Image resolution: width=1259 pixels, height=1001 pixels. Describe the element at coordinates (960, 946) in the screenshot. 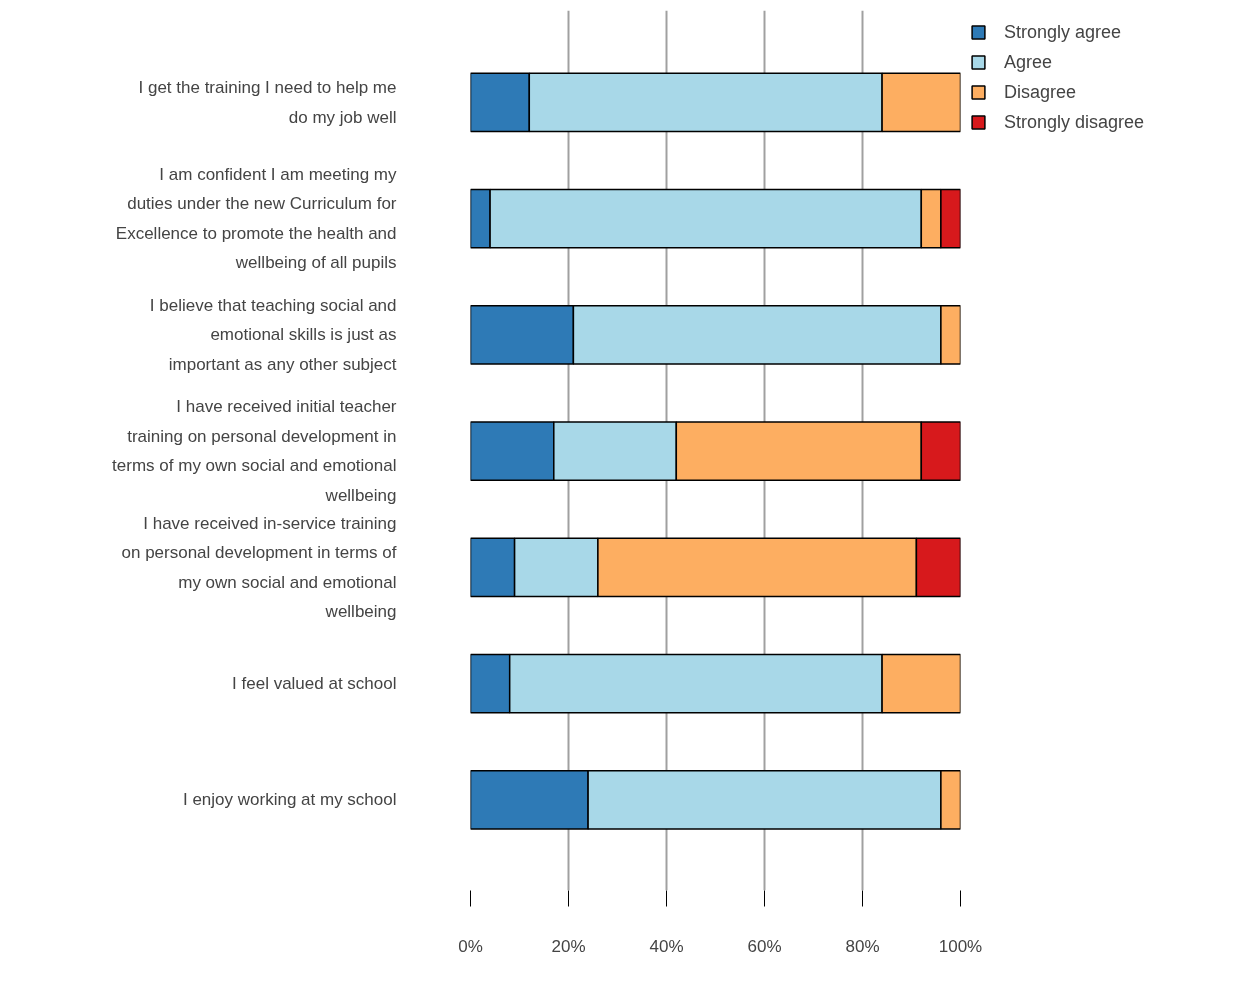

I see `x-tick-label: 100%` at that location.